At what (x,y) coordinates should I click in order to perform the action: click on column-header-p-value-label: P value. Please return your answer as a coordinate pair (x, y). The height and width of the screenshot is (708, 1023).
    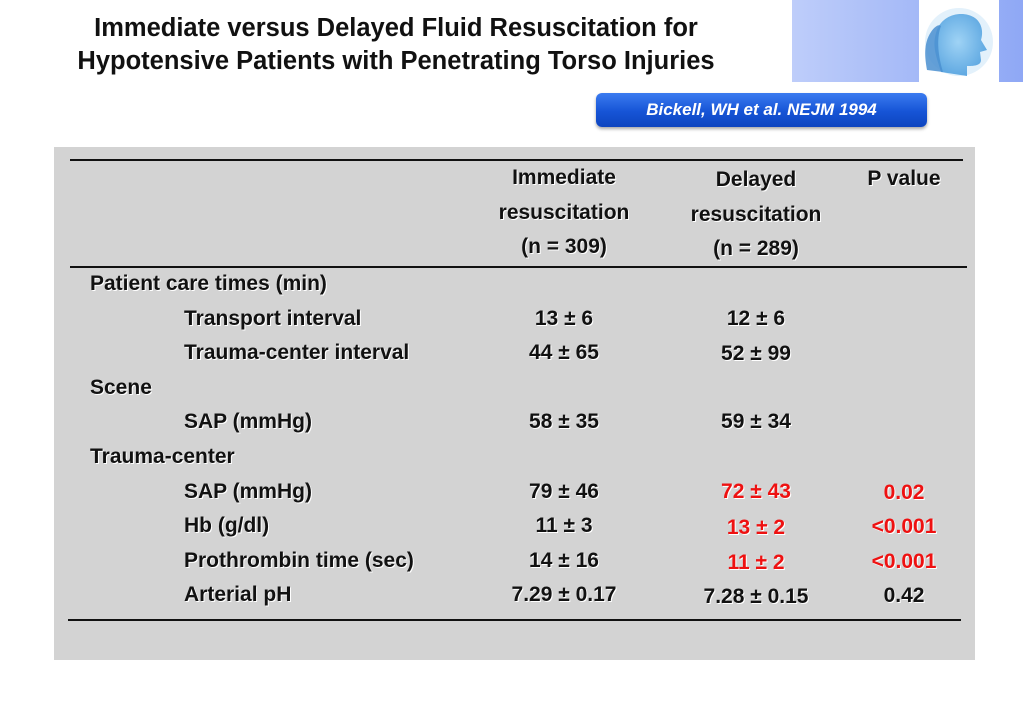
    Looking at the image, I should click on (904, 178).